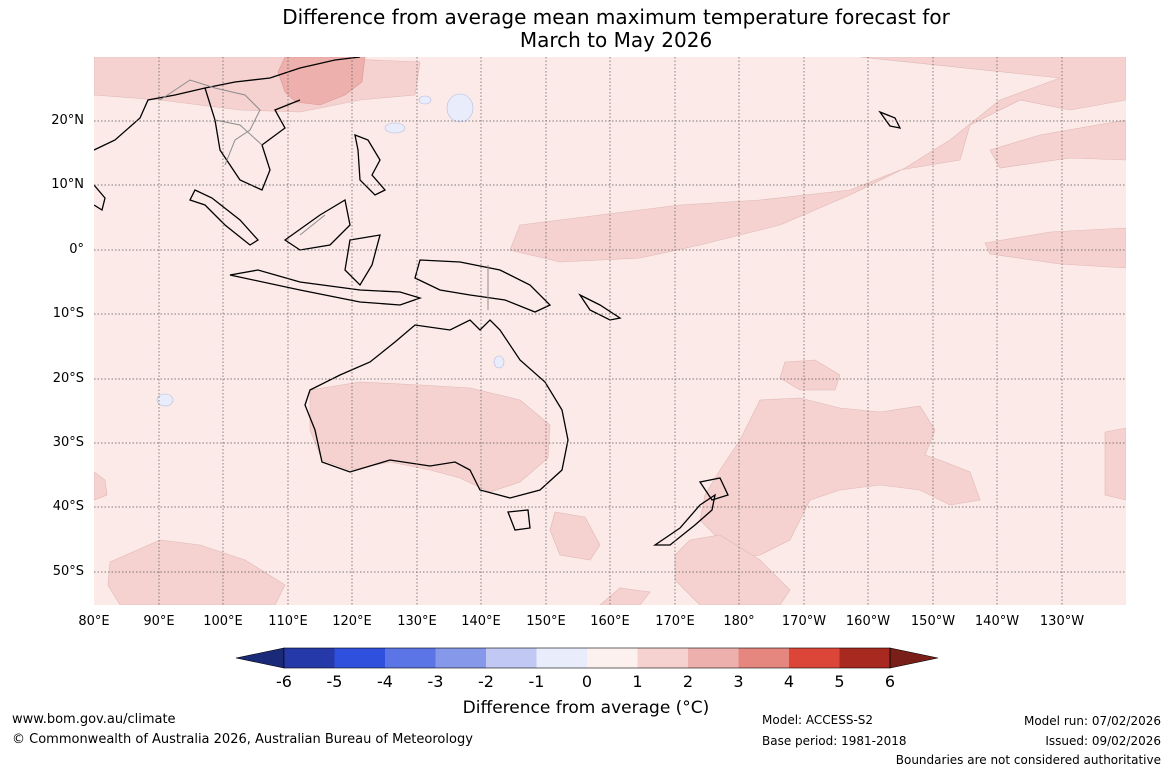  What do you see at coordinates (890, 681) in the screenshot?
I see `colorbar-tick-label: 6` at bounding box center [890, 681].